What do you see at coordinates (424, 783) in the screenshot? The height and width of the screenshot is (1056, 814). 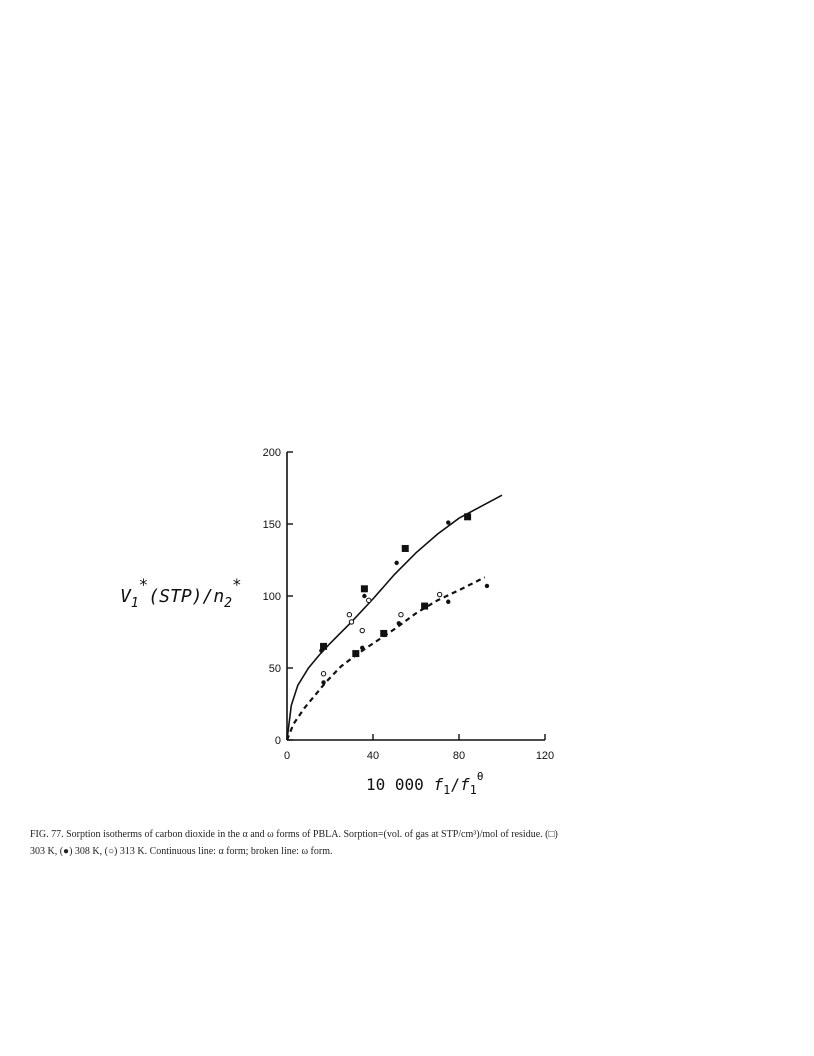 I see `x-axis-label: 10 000 f1/f1θ` at bounding box center [424, 783].